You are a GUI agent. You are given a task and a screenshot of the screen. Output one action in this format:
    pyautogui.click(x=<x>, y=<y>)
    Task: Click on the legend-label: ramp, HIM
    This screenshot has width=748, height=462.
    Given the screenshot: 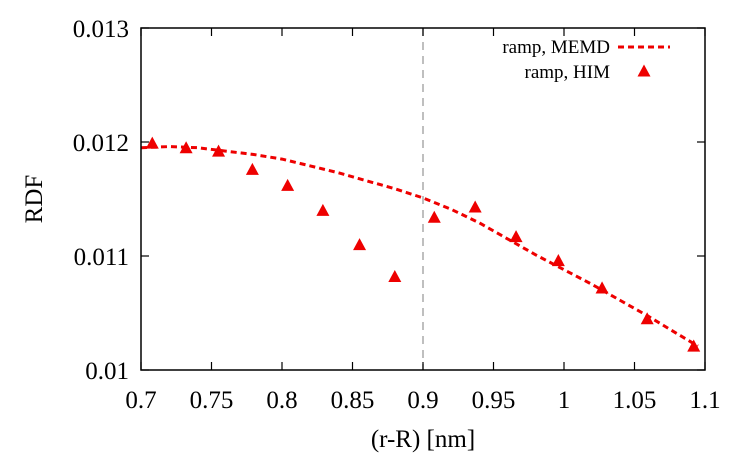 What is the action you would take?
    pyautogui.click(x=568, y=72)
    